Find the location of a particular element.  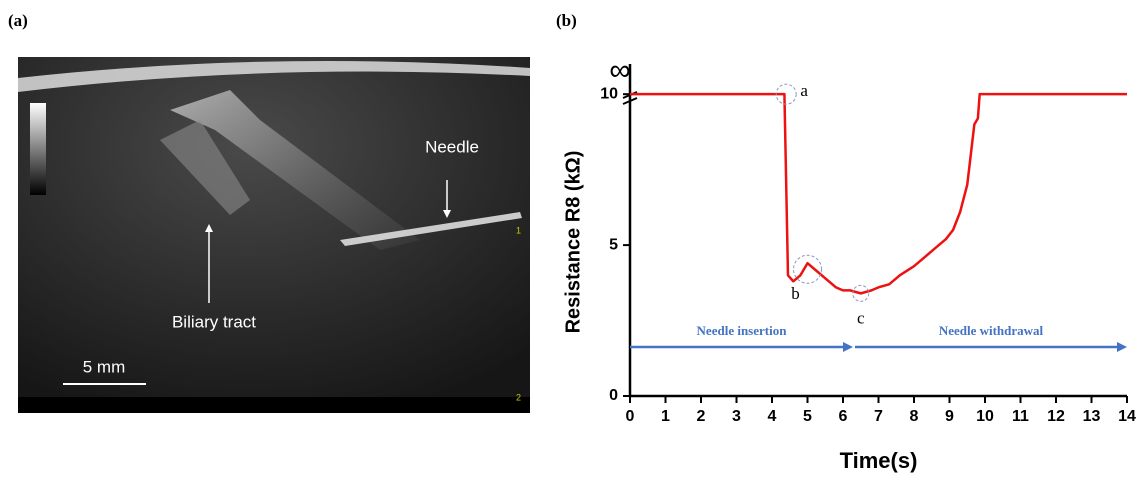

x-tick-label: 4 is located at coordinates (772, 416).